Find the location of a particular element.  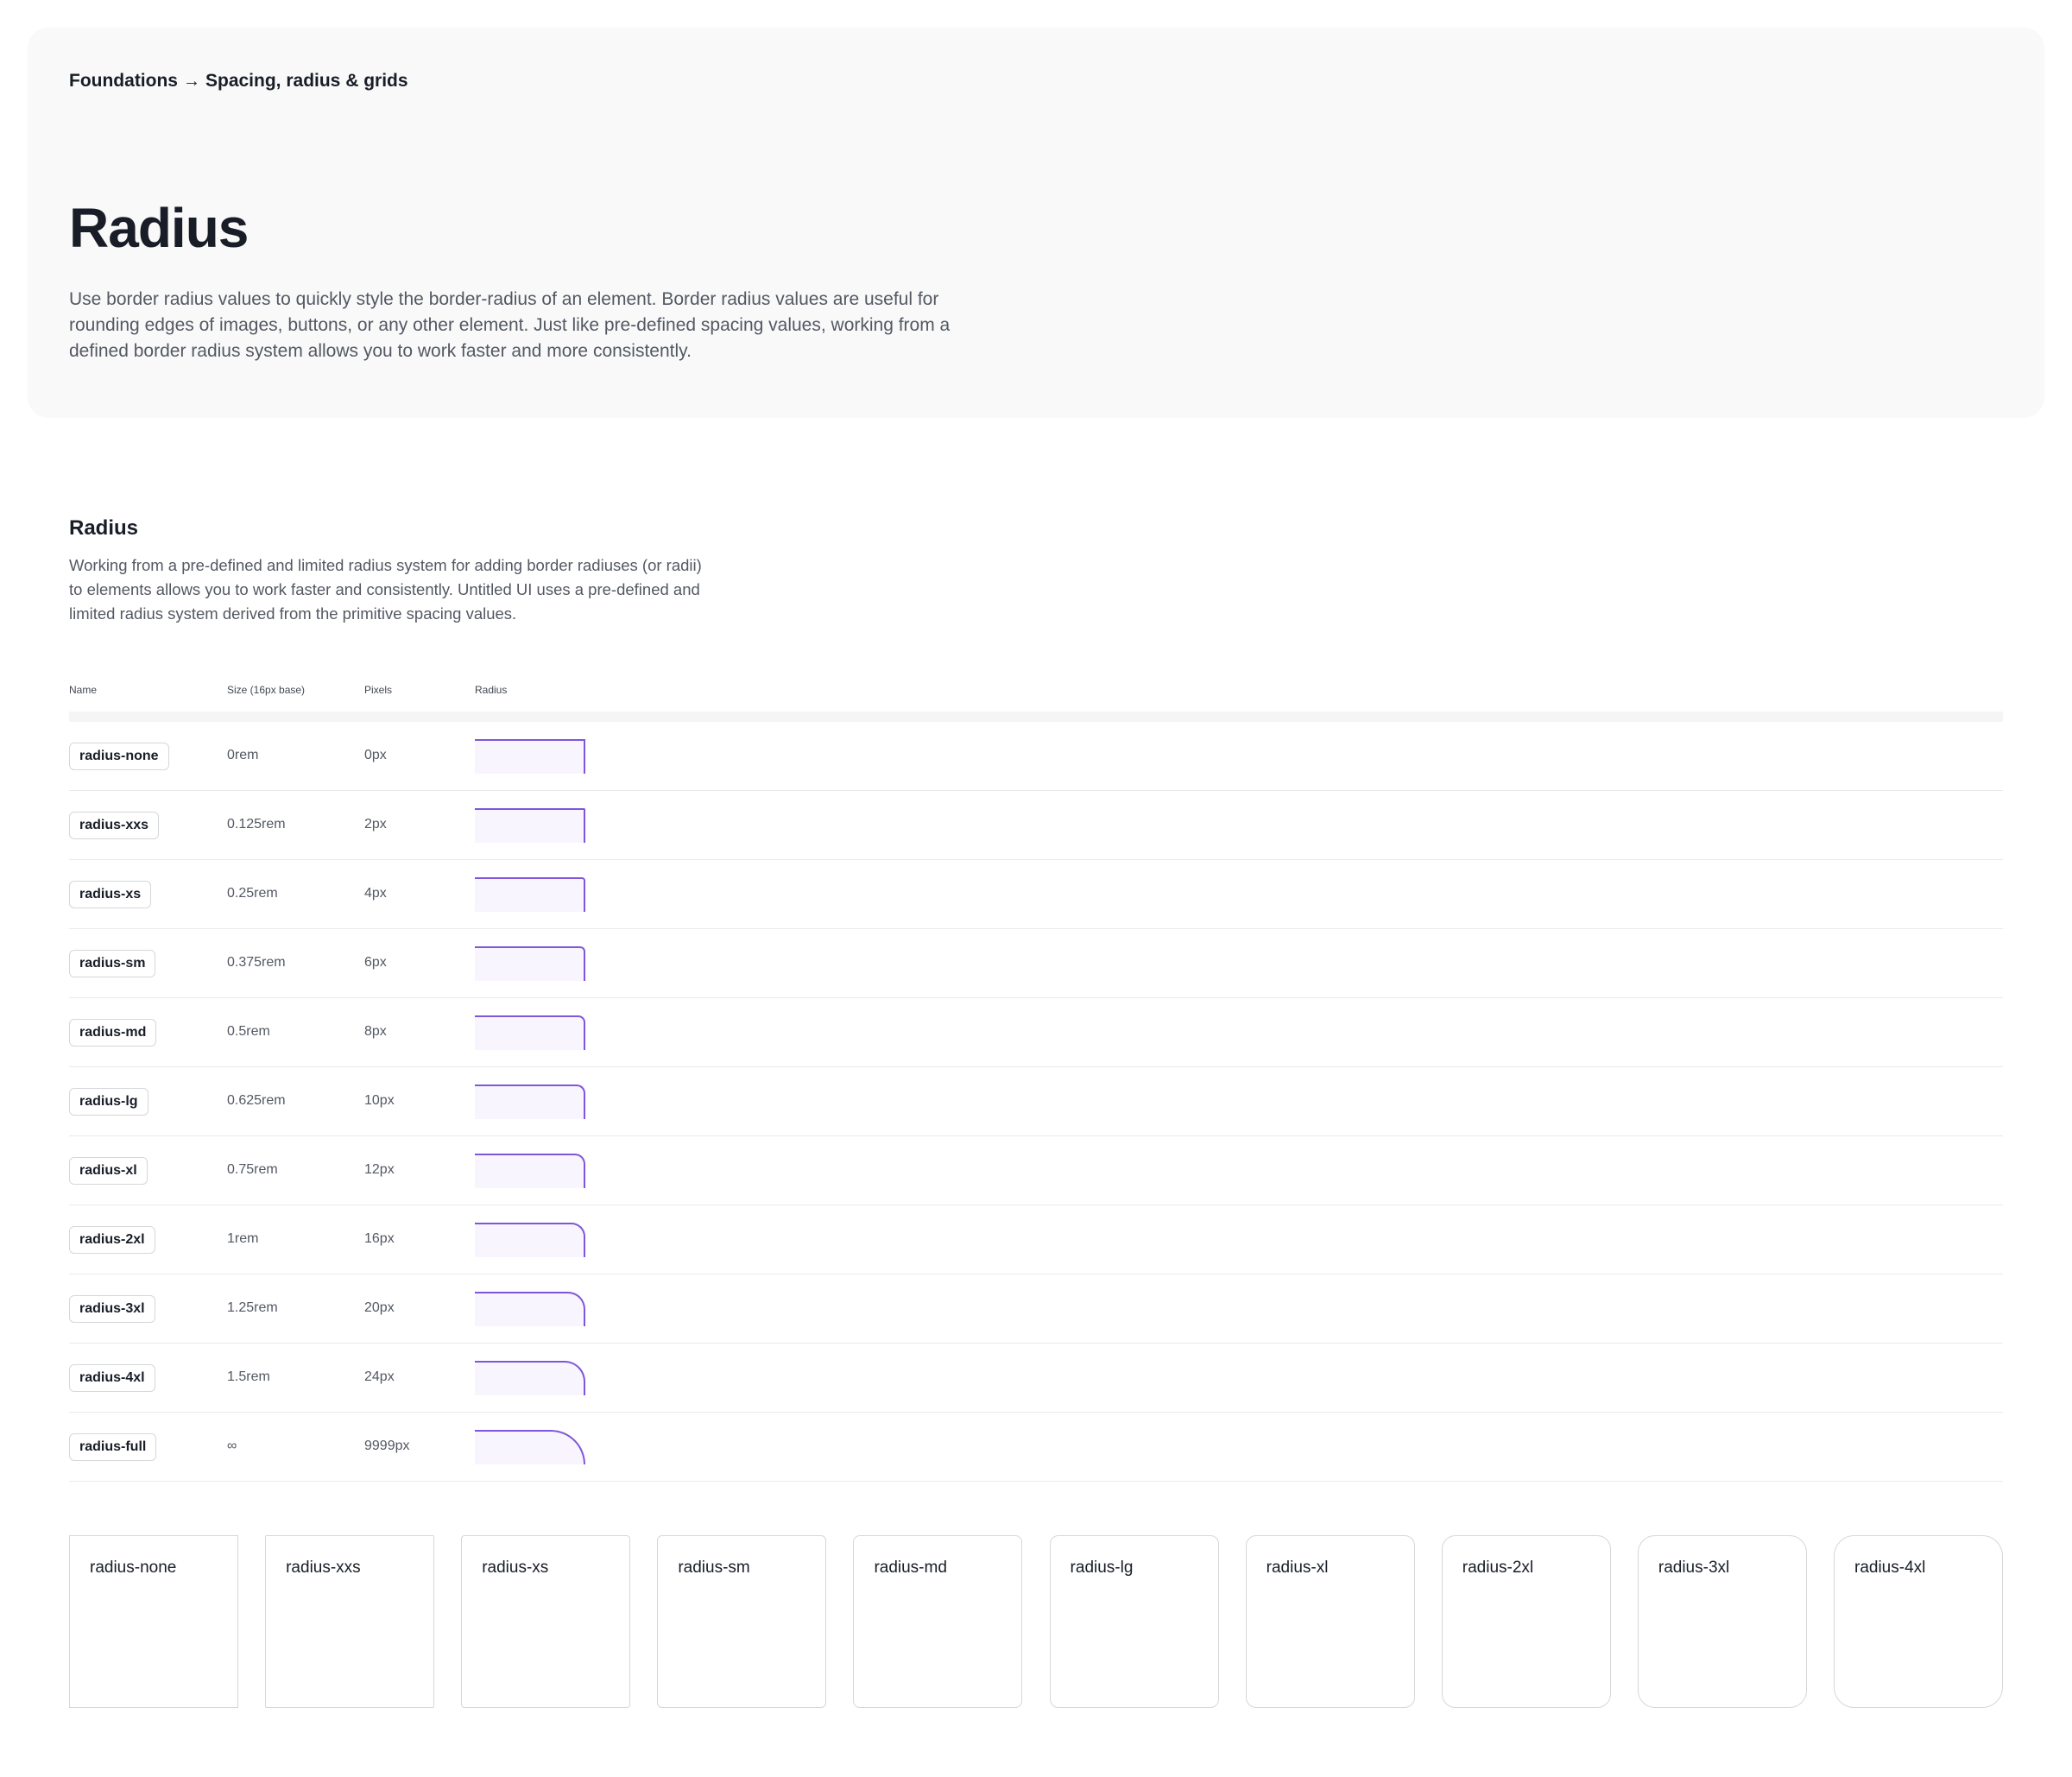

pixel-value: 10px is located at coordinates (379, 1100).